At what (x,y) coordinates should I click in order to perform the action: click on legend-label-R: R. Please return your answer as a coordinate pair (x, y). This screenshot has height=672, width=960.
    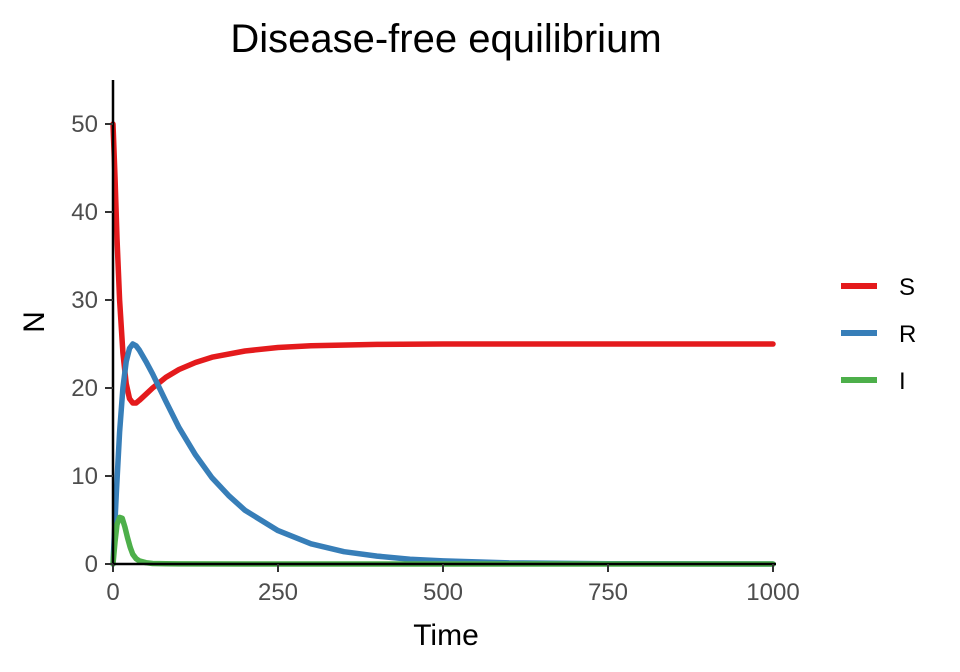
    Looking at the image, I should click on (907, 334).